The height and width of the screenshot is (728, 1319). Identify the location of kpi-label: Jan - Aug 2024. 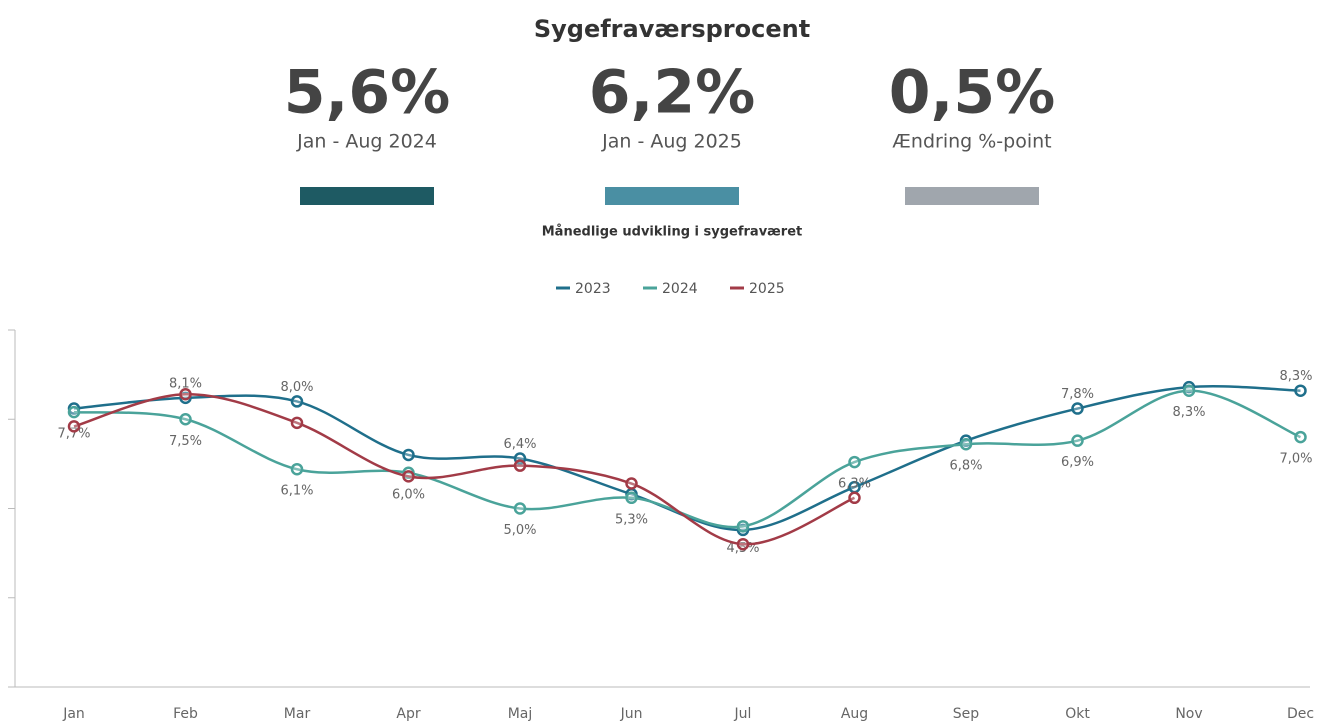
(366, 142).